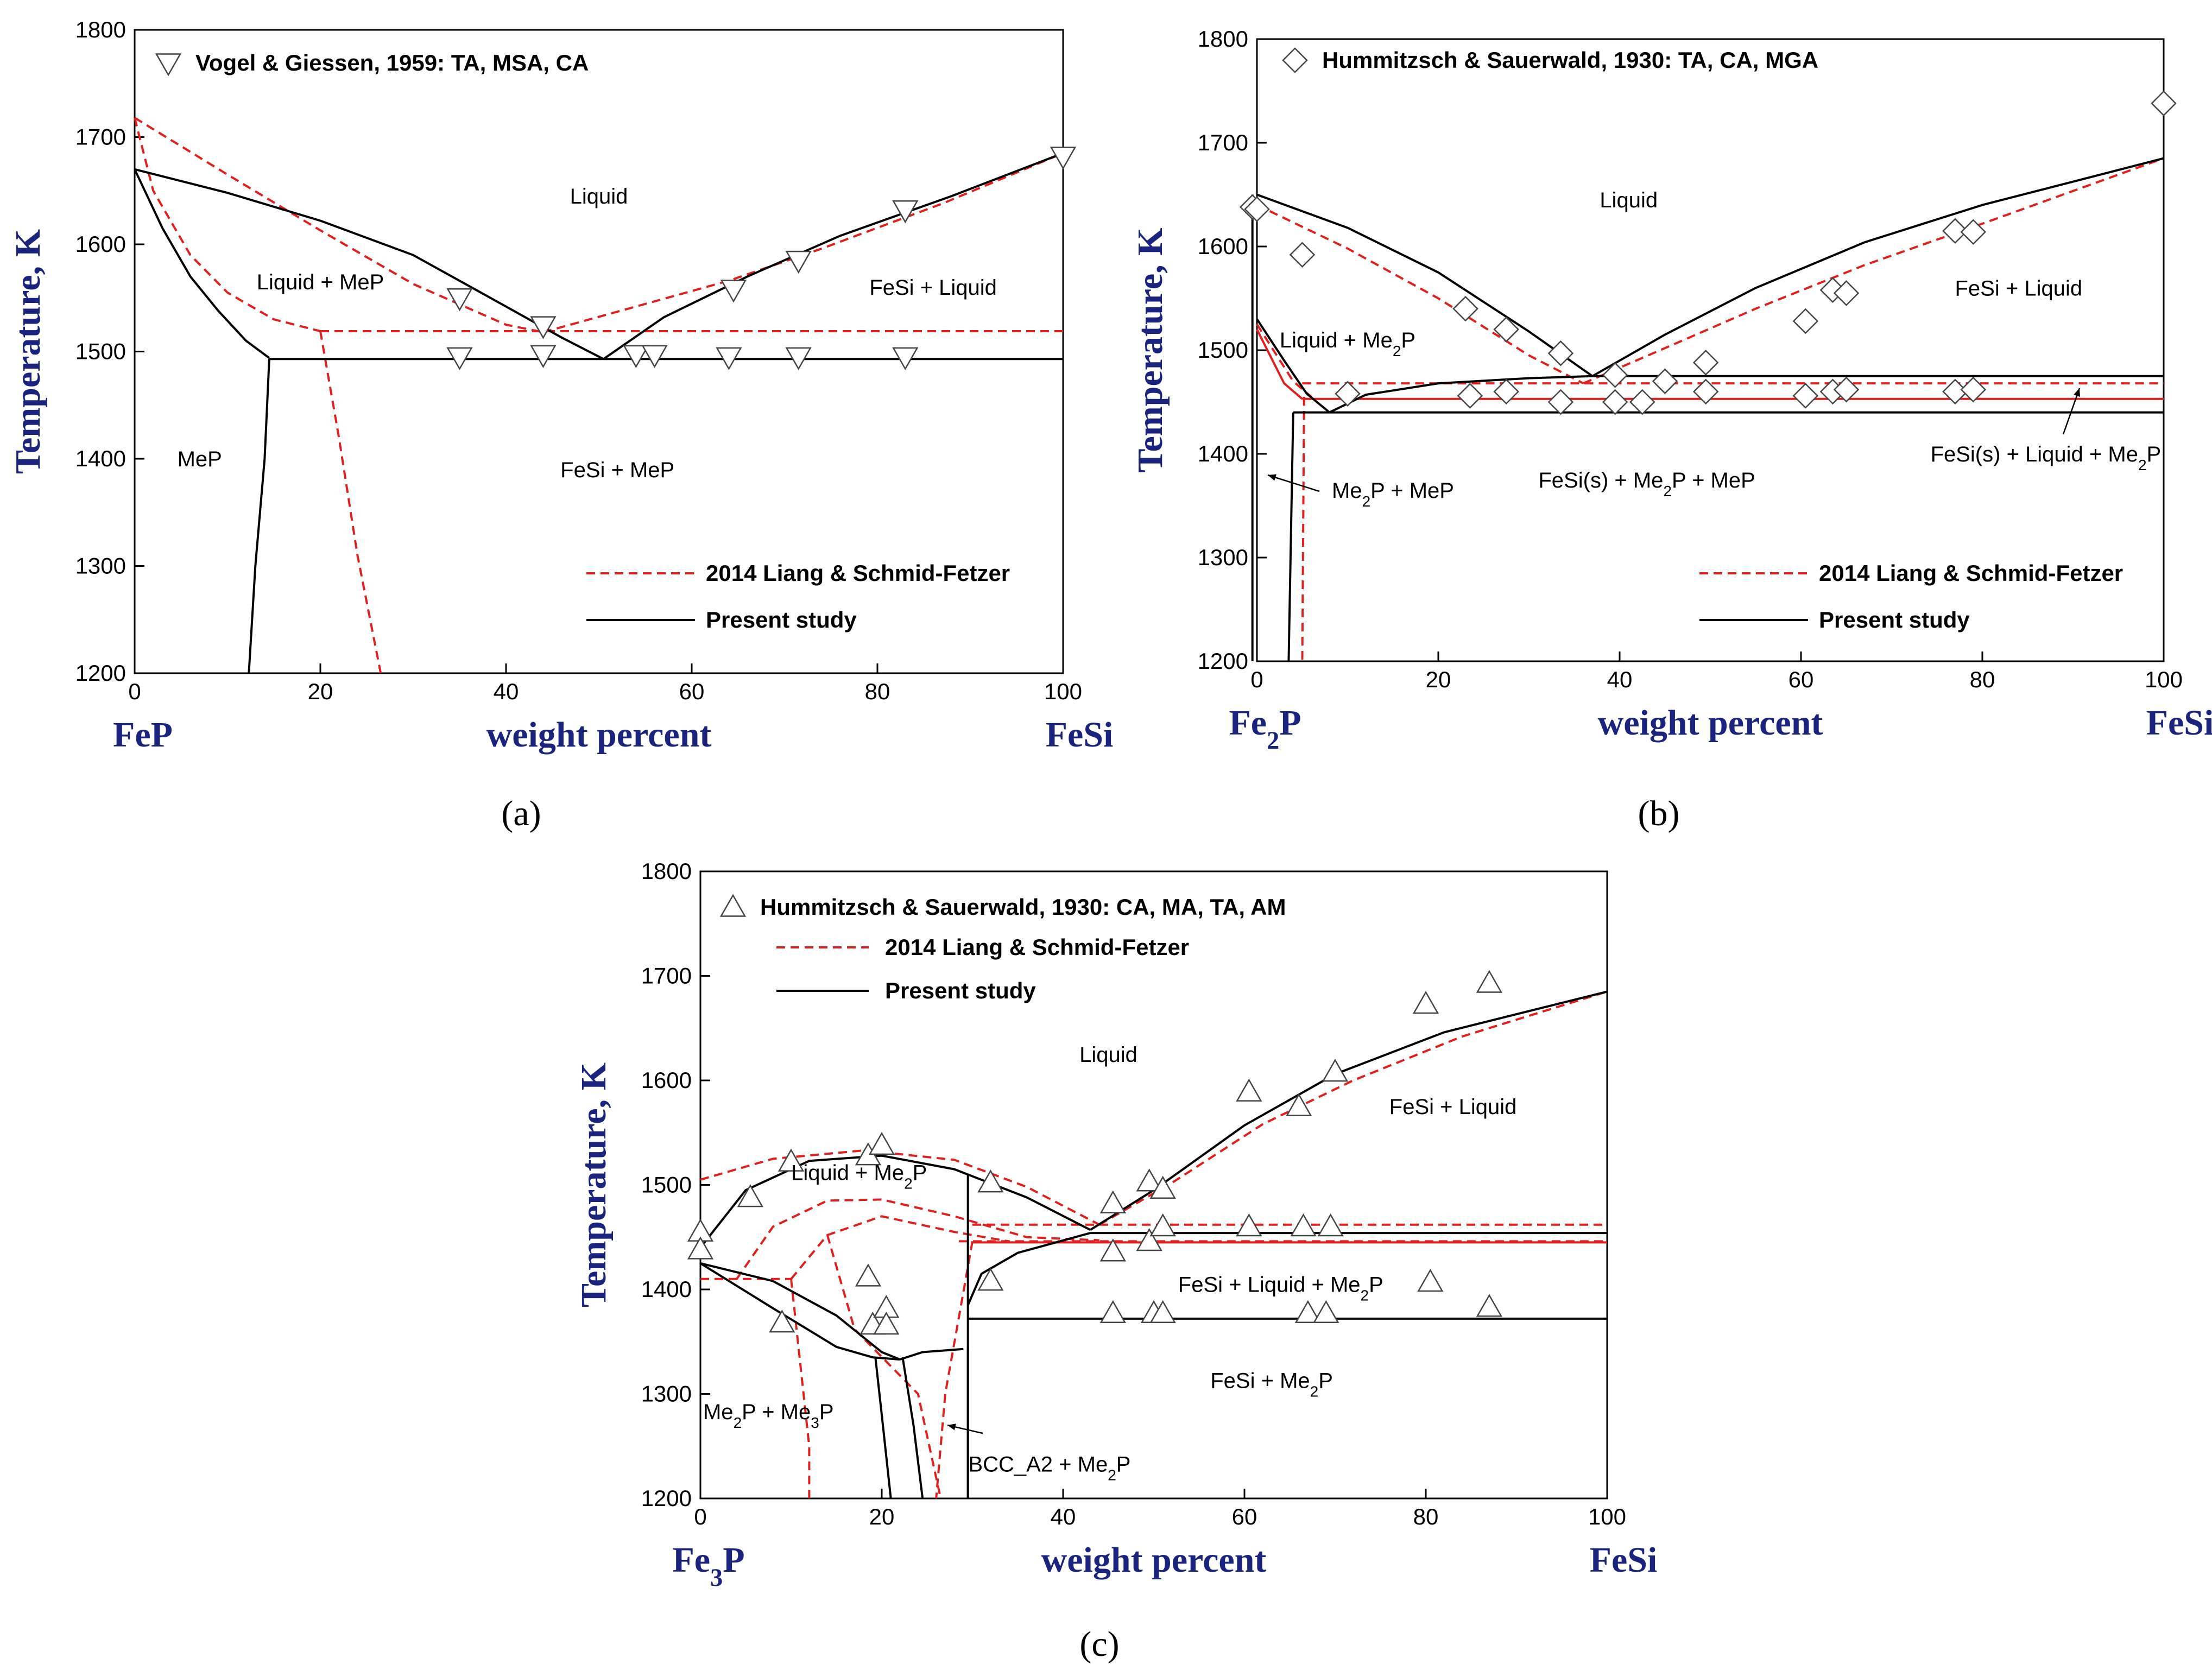  What do you see at coordinates (933, 288) in the screenshot?
I see `region-label: FeSi + Liquid` at bounding box center [933, 288].